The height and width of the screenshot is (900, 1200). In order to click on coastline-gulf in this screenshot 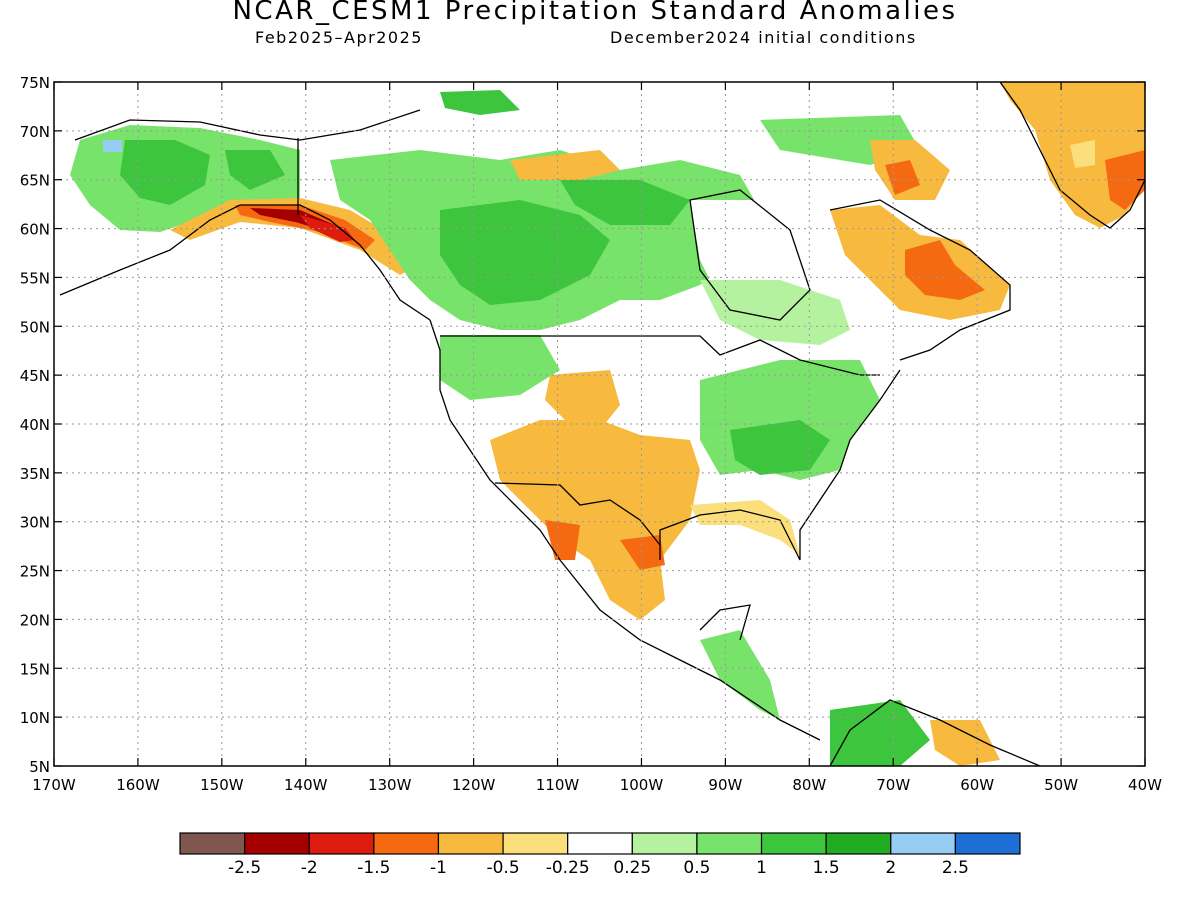, I will do `click(780, 465)`.